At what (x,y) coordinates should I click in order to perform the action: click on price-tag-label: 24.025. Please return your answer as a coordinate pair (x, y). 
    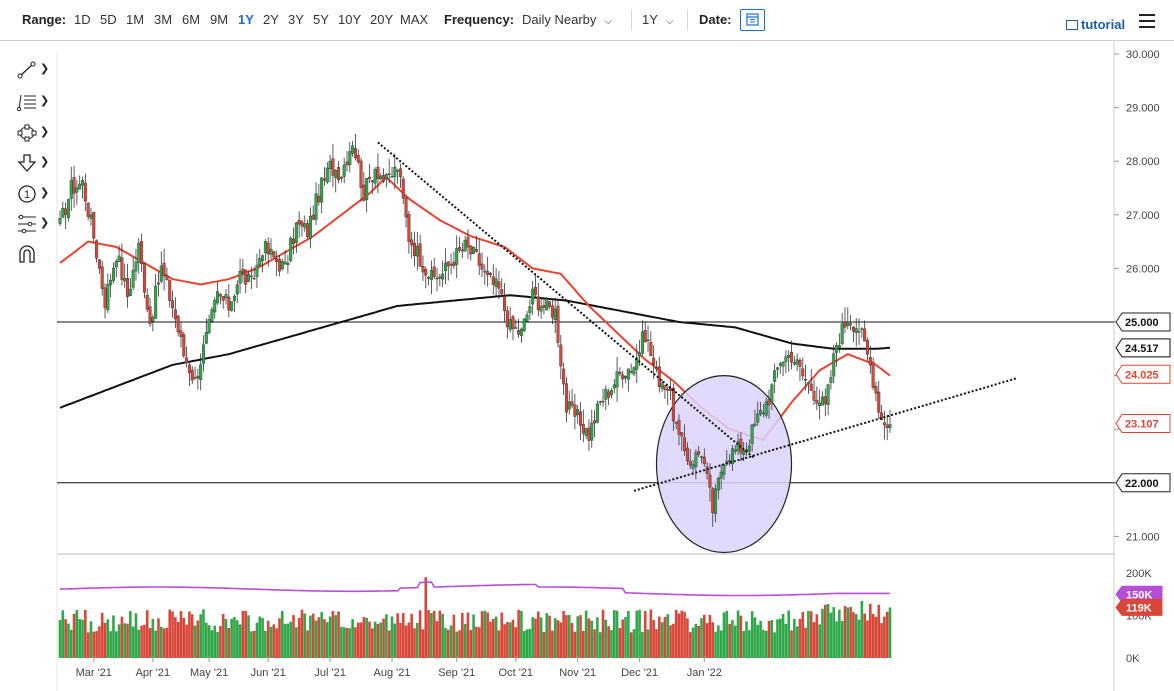
    Looking at the image, I should click on (1142, 375).